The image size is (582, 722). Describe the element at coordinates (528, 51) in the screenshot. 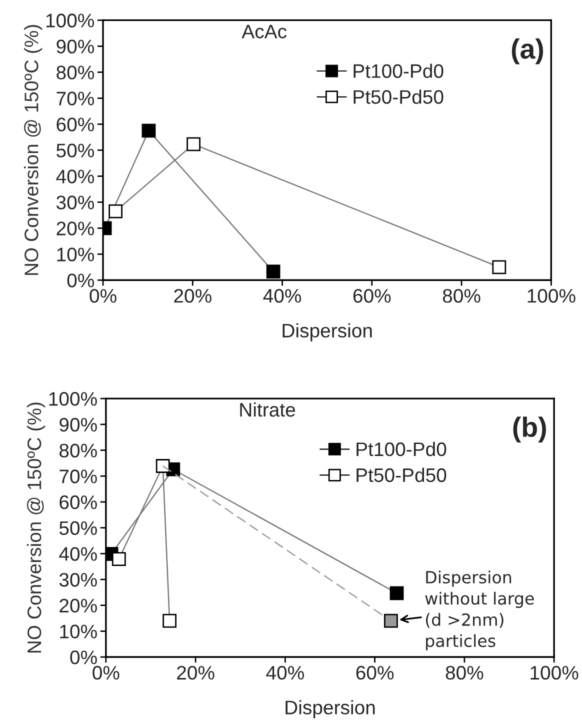

I see `annotation: (a)` at that location.